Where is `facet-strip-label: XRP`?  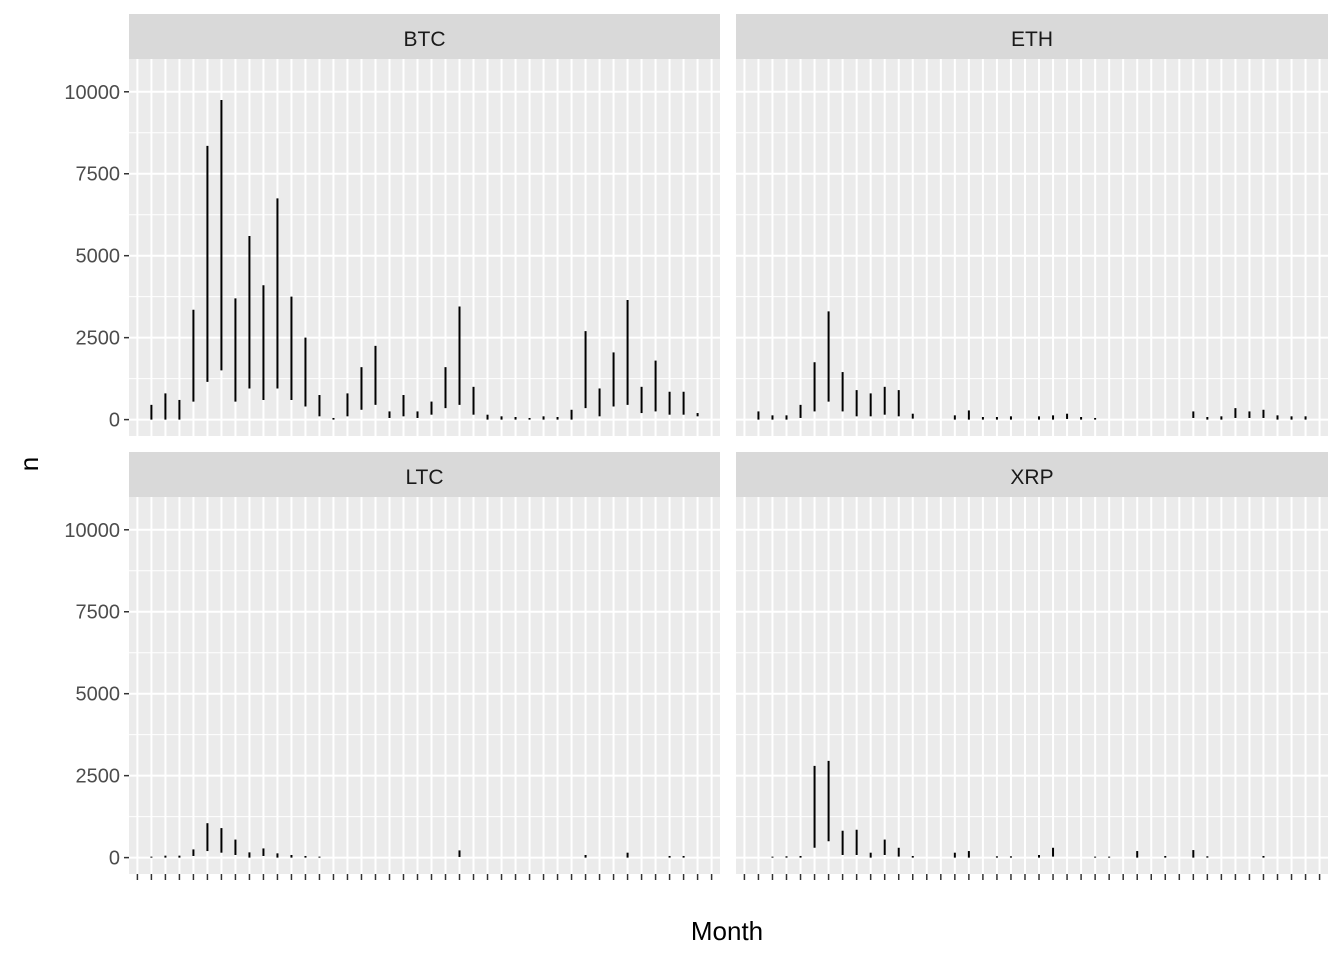
facet-strip-label: XRP is located at coordinates (1031, 477).